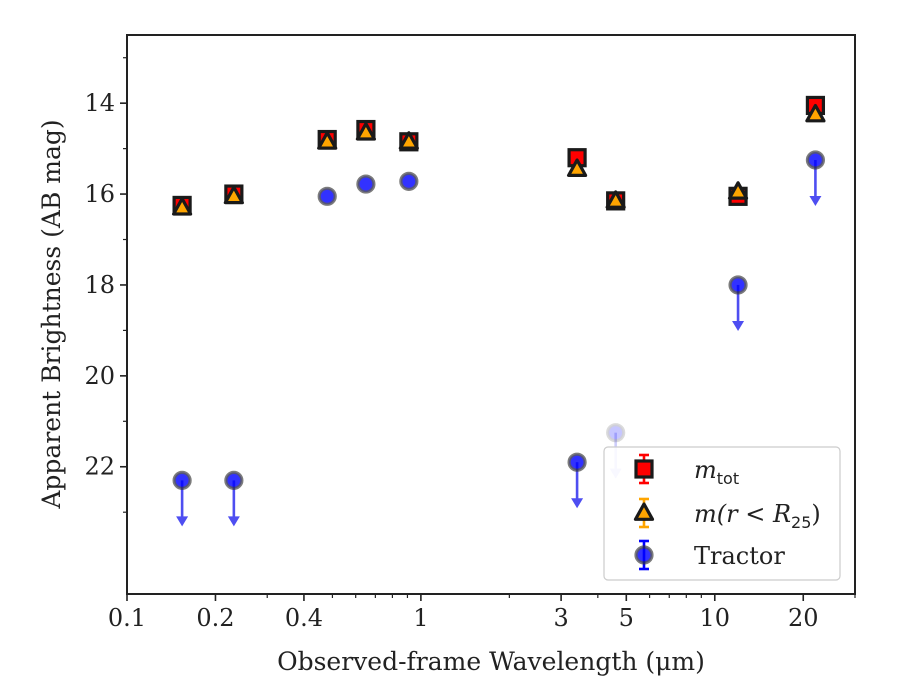  I want to click on legend-label: Tractor, so click(739, 556).